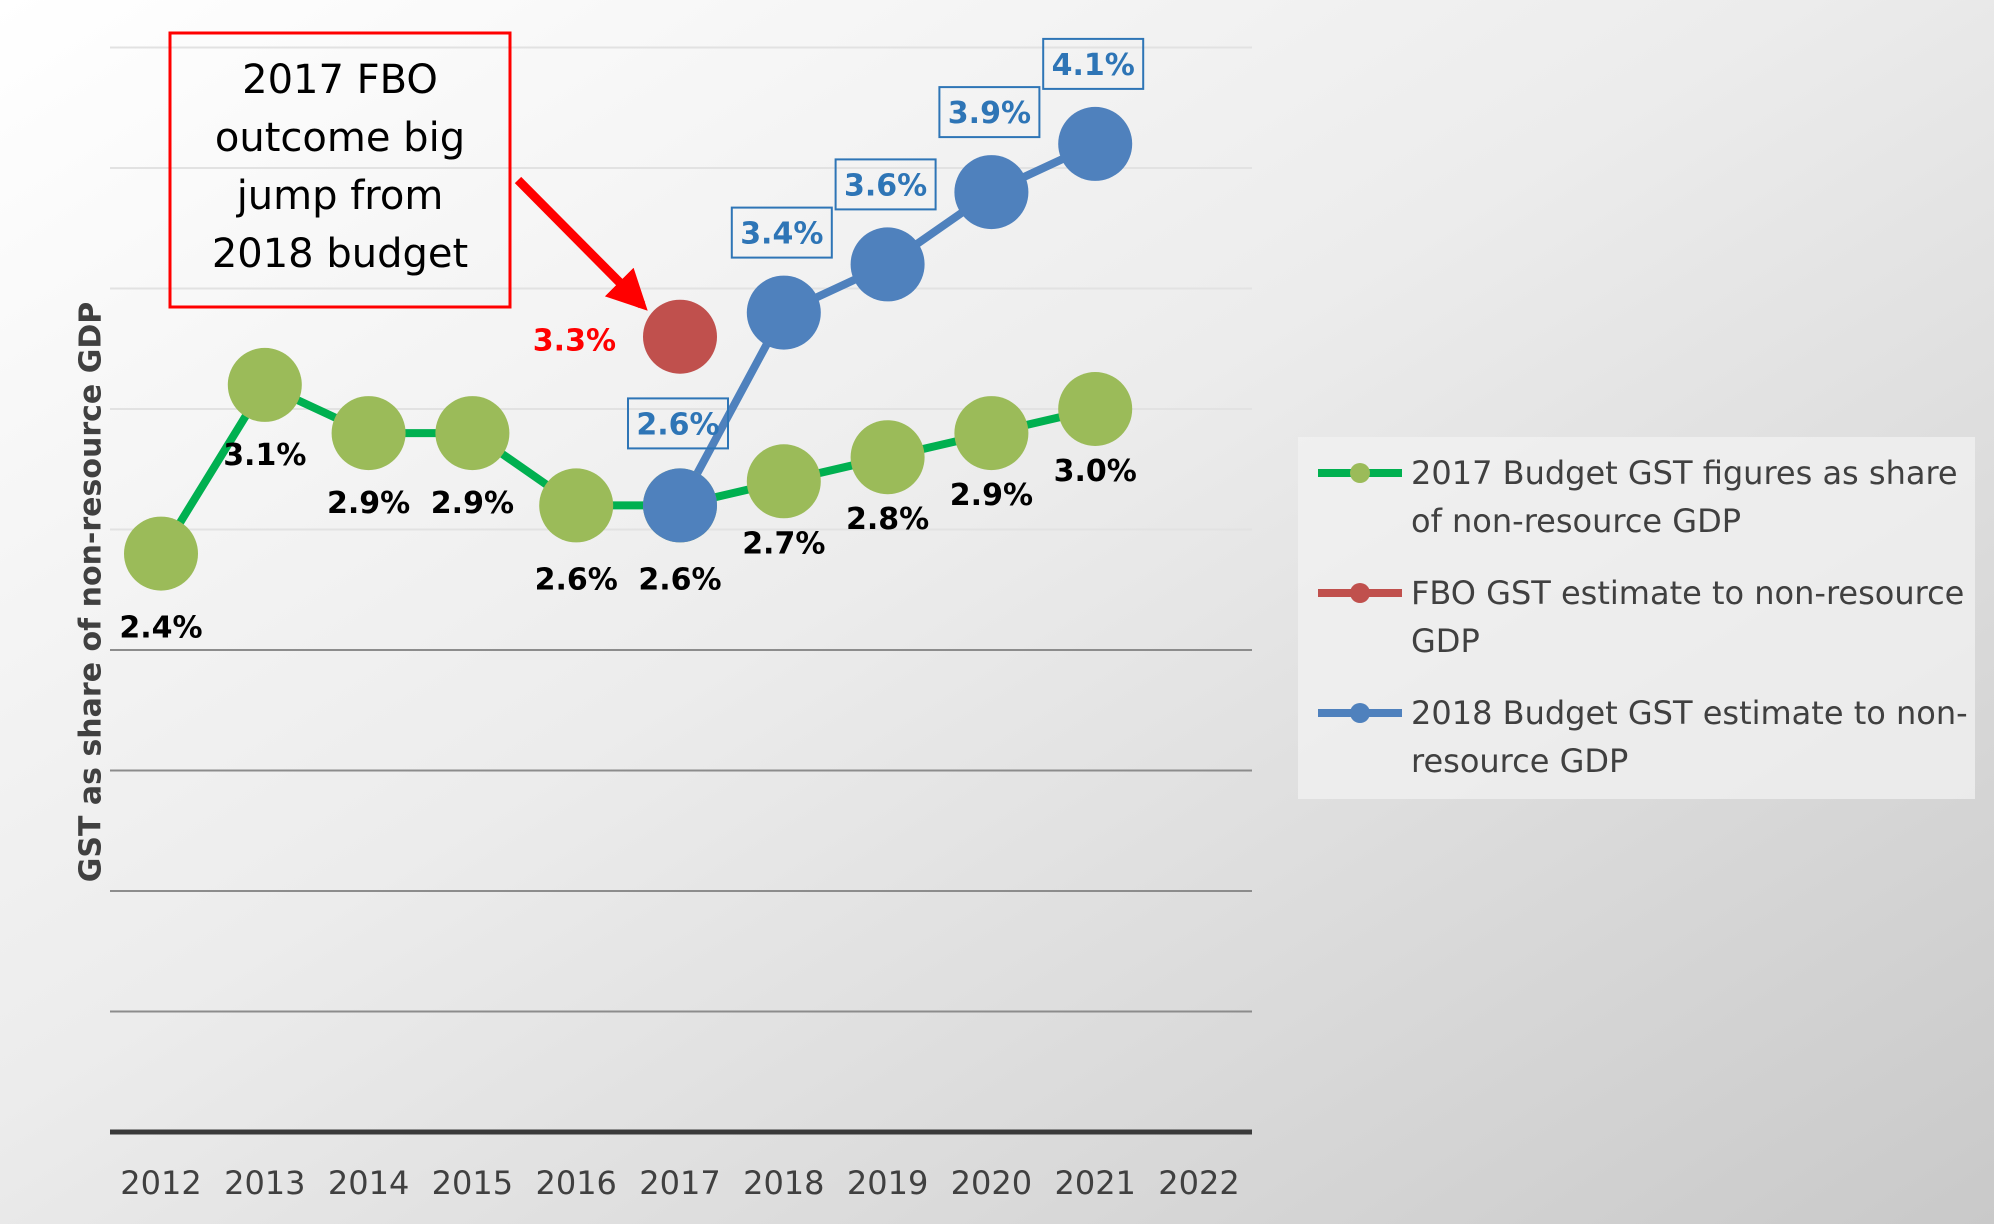 Image resolution: width=1994 pixels, height=1224 pixels. What do you see at coordinates (1094, 1183) in the screenshot?
I see `x-tick-label: 2021` at bounding box center [1094, 1183].